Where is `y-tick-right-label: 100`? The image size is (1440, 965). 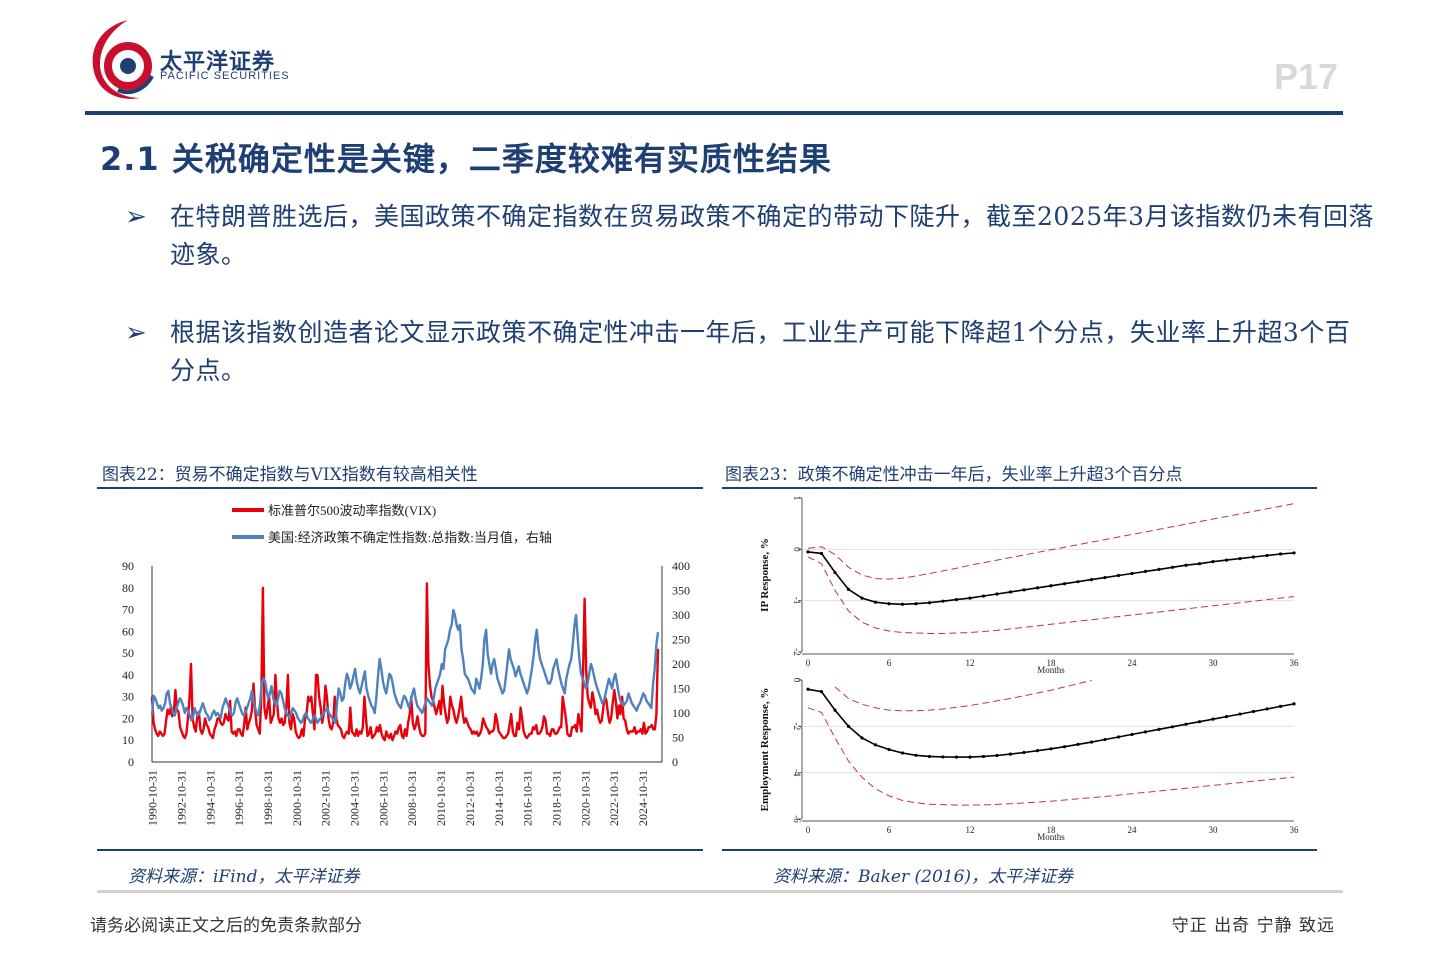
y-tick-right-label: 100 is located at coordinates (681, 713).